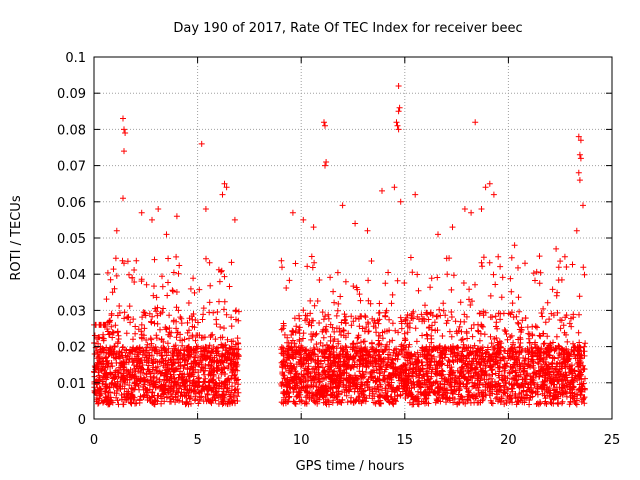  Describe the element at coordinates (71, 275) in the screenshot. I see `y-tick-label: 0.04` at that location.